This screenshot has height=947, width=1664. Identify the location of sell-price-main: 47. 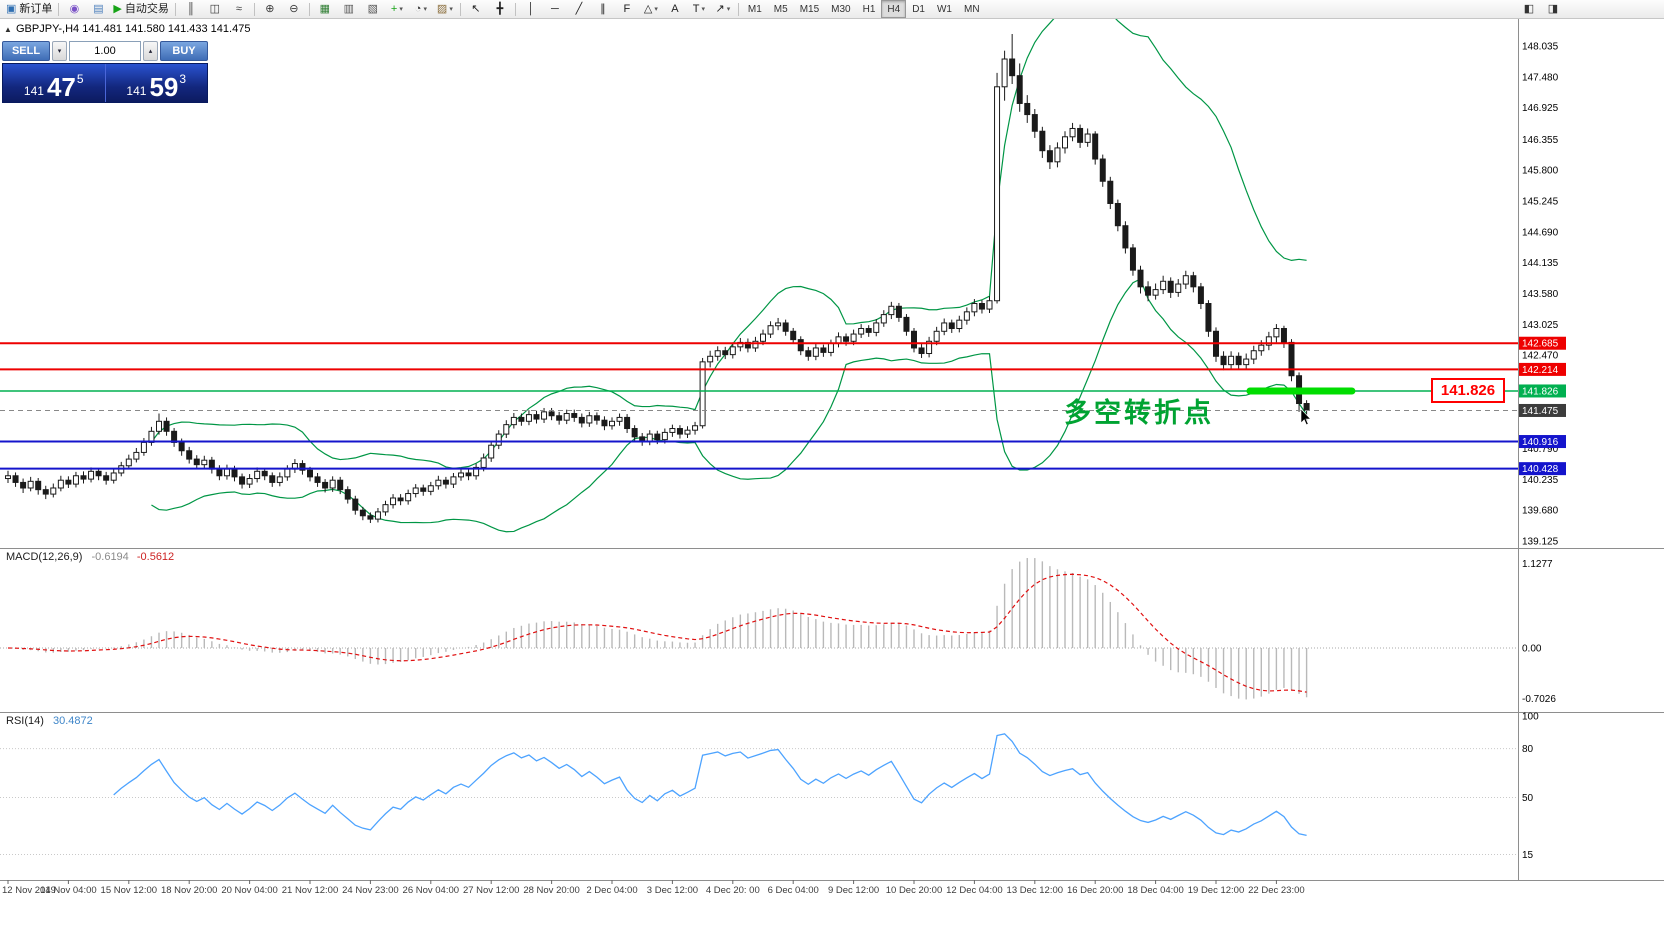
(61, 87).